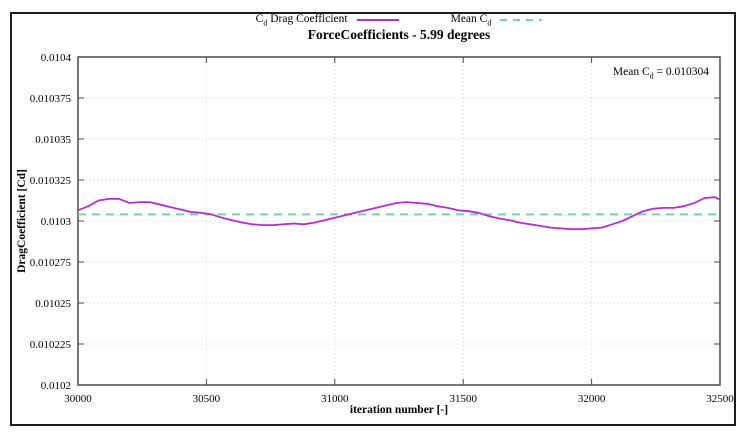 This screenshot has height=439, width=749. What do you see at coordinates (53, 140) in the screenshot?
I see `svg-text: 0.01035` at bounding box center [53, 140].